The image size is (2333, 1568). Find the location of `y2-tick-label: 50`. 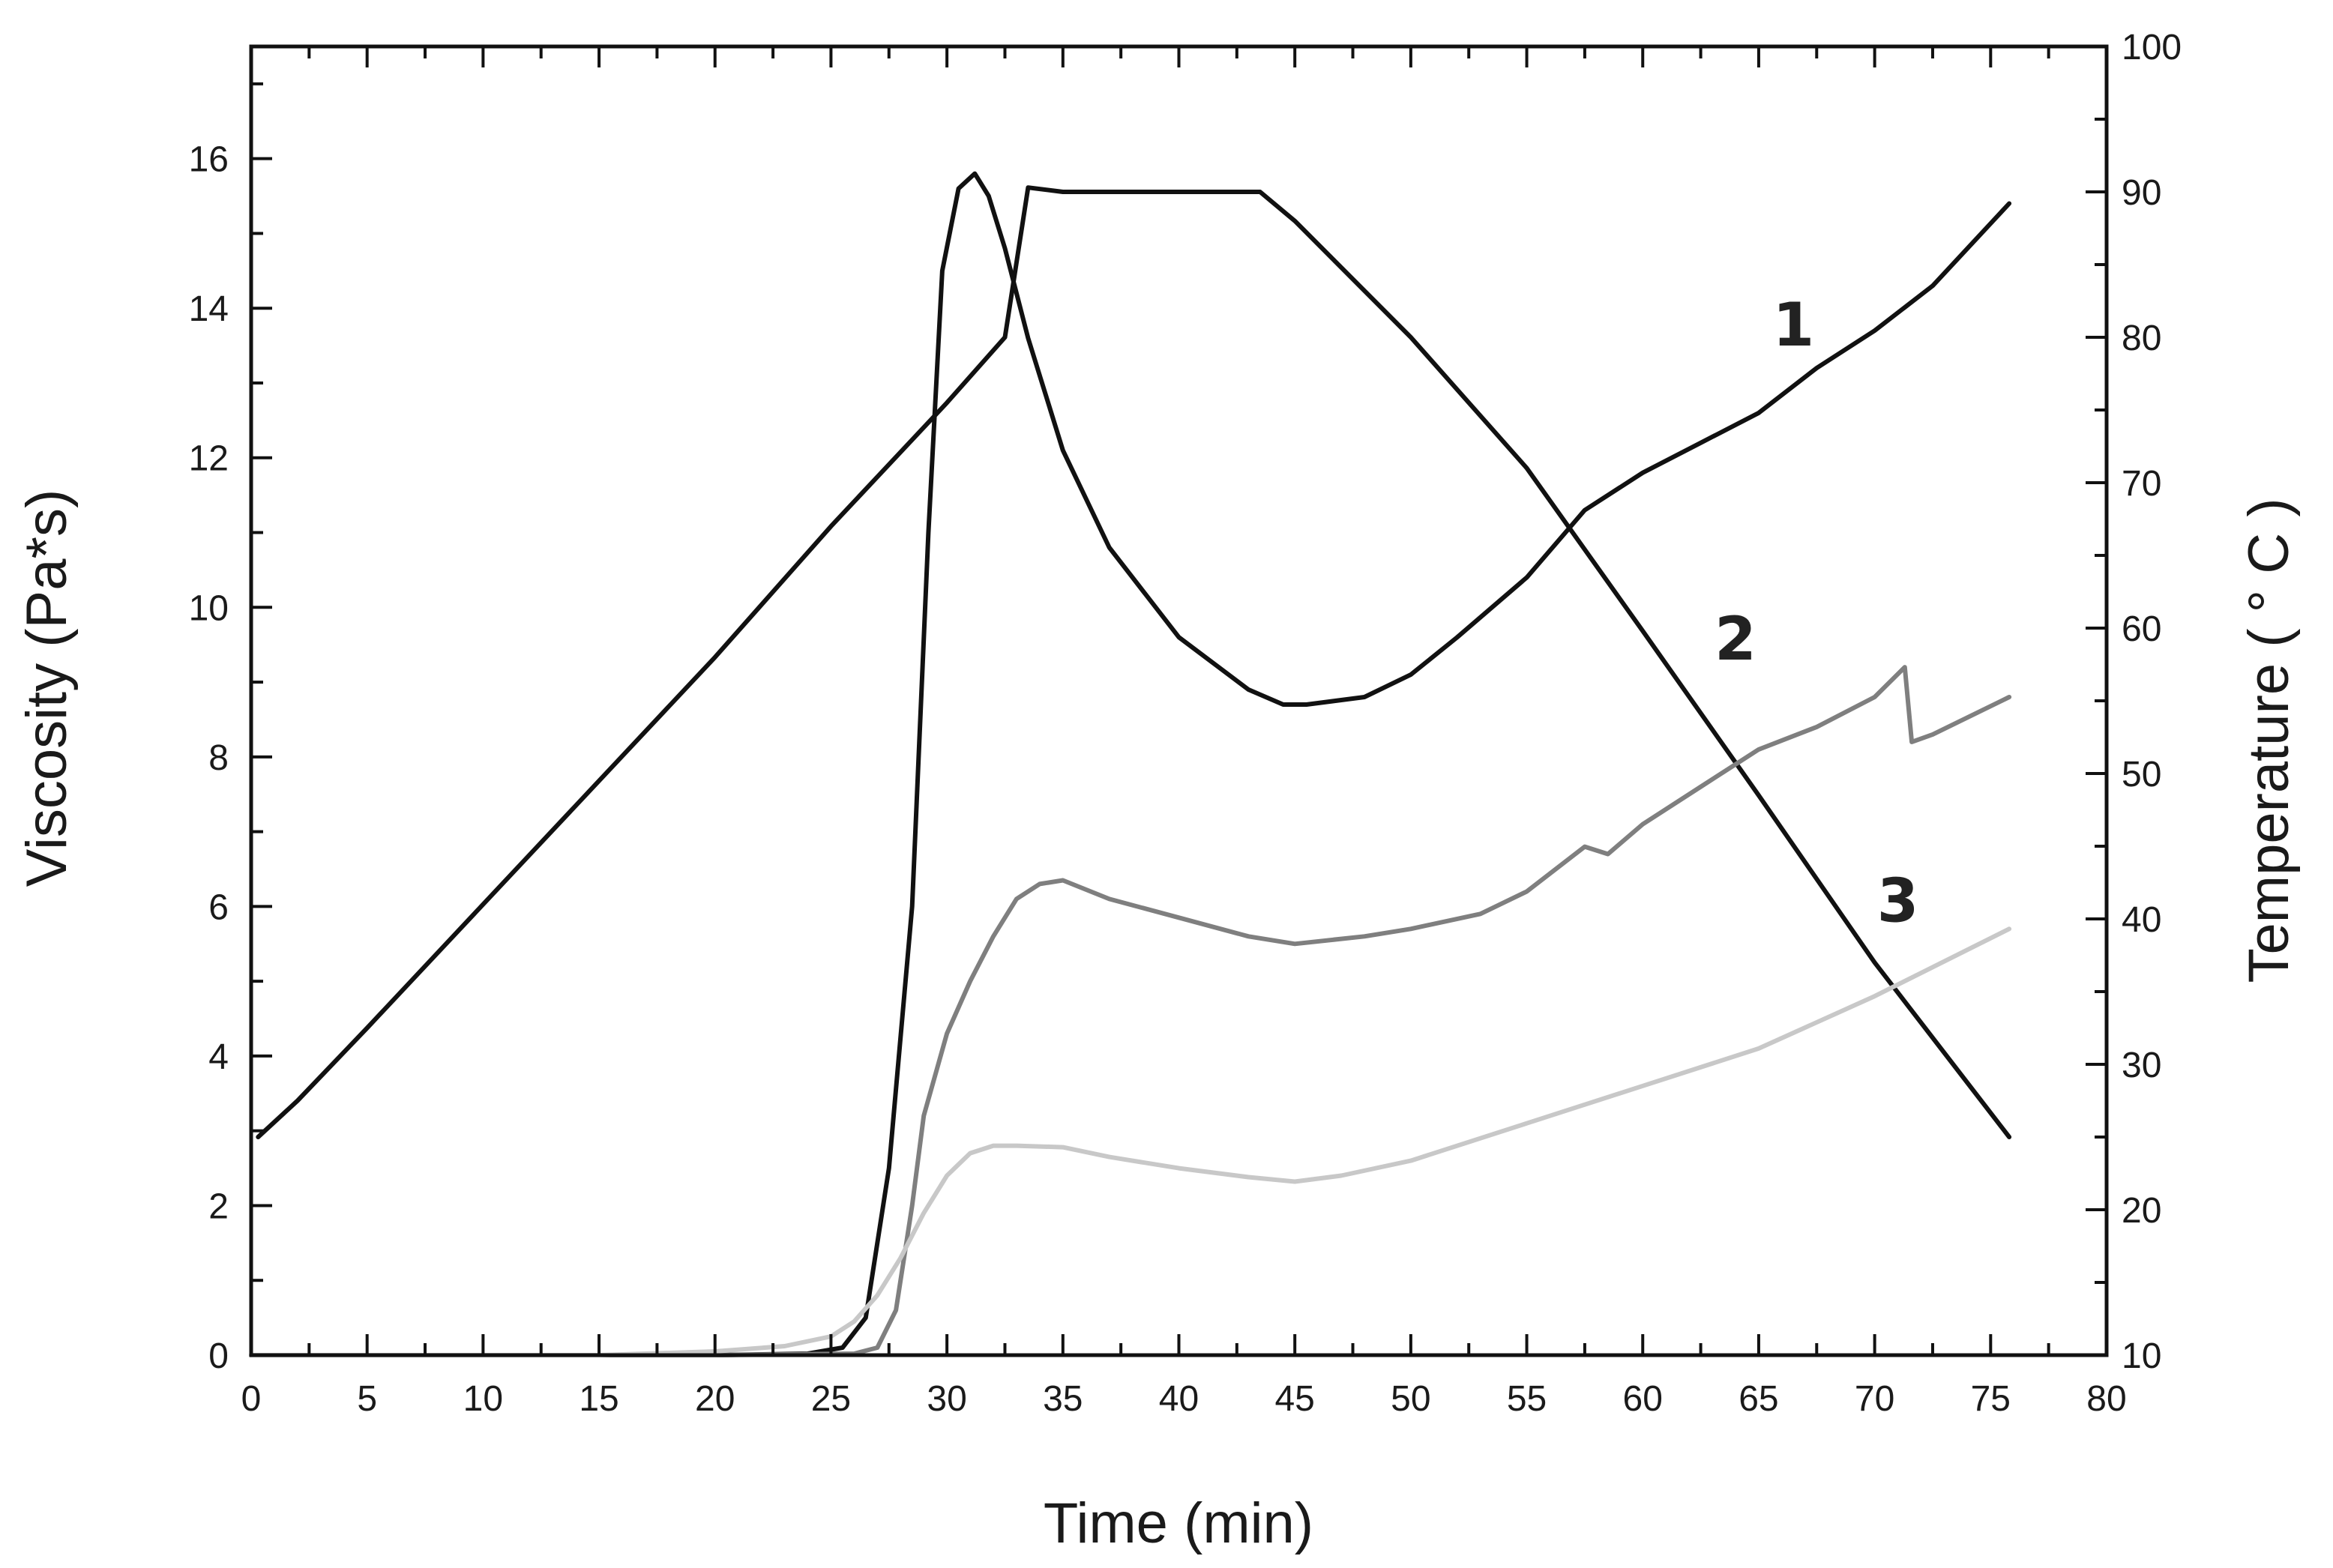

y2-tick-label: 50 is located at coordinates (2141, 774).